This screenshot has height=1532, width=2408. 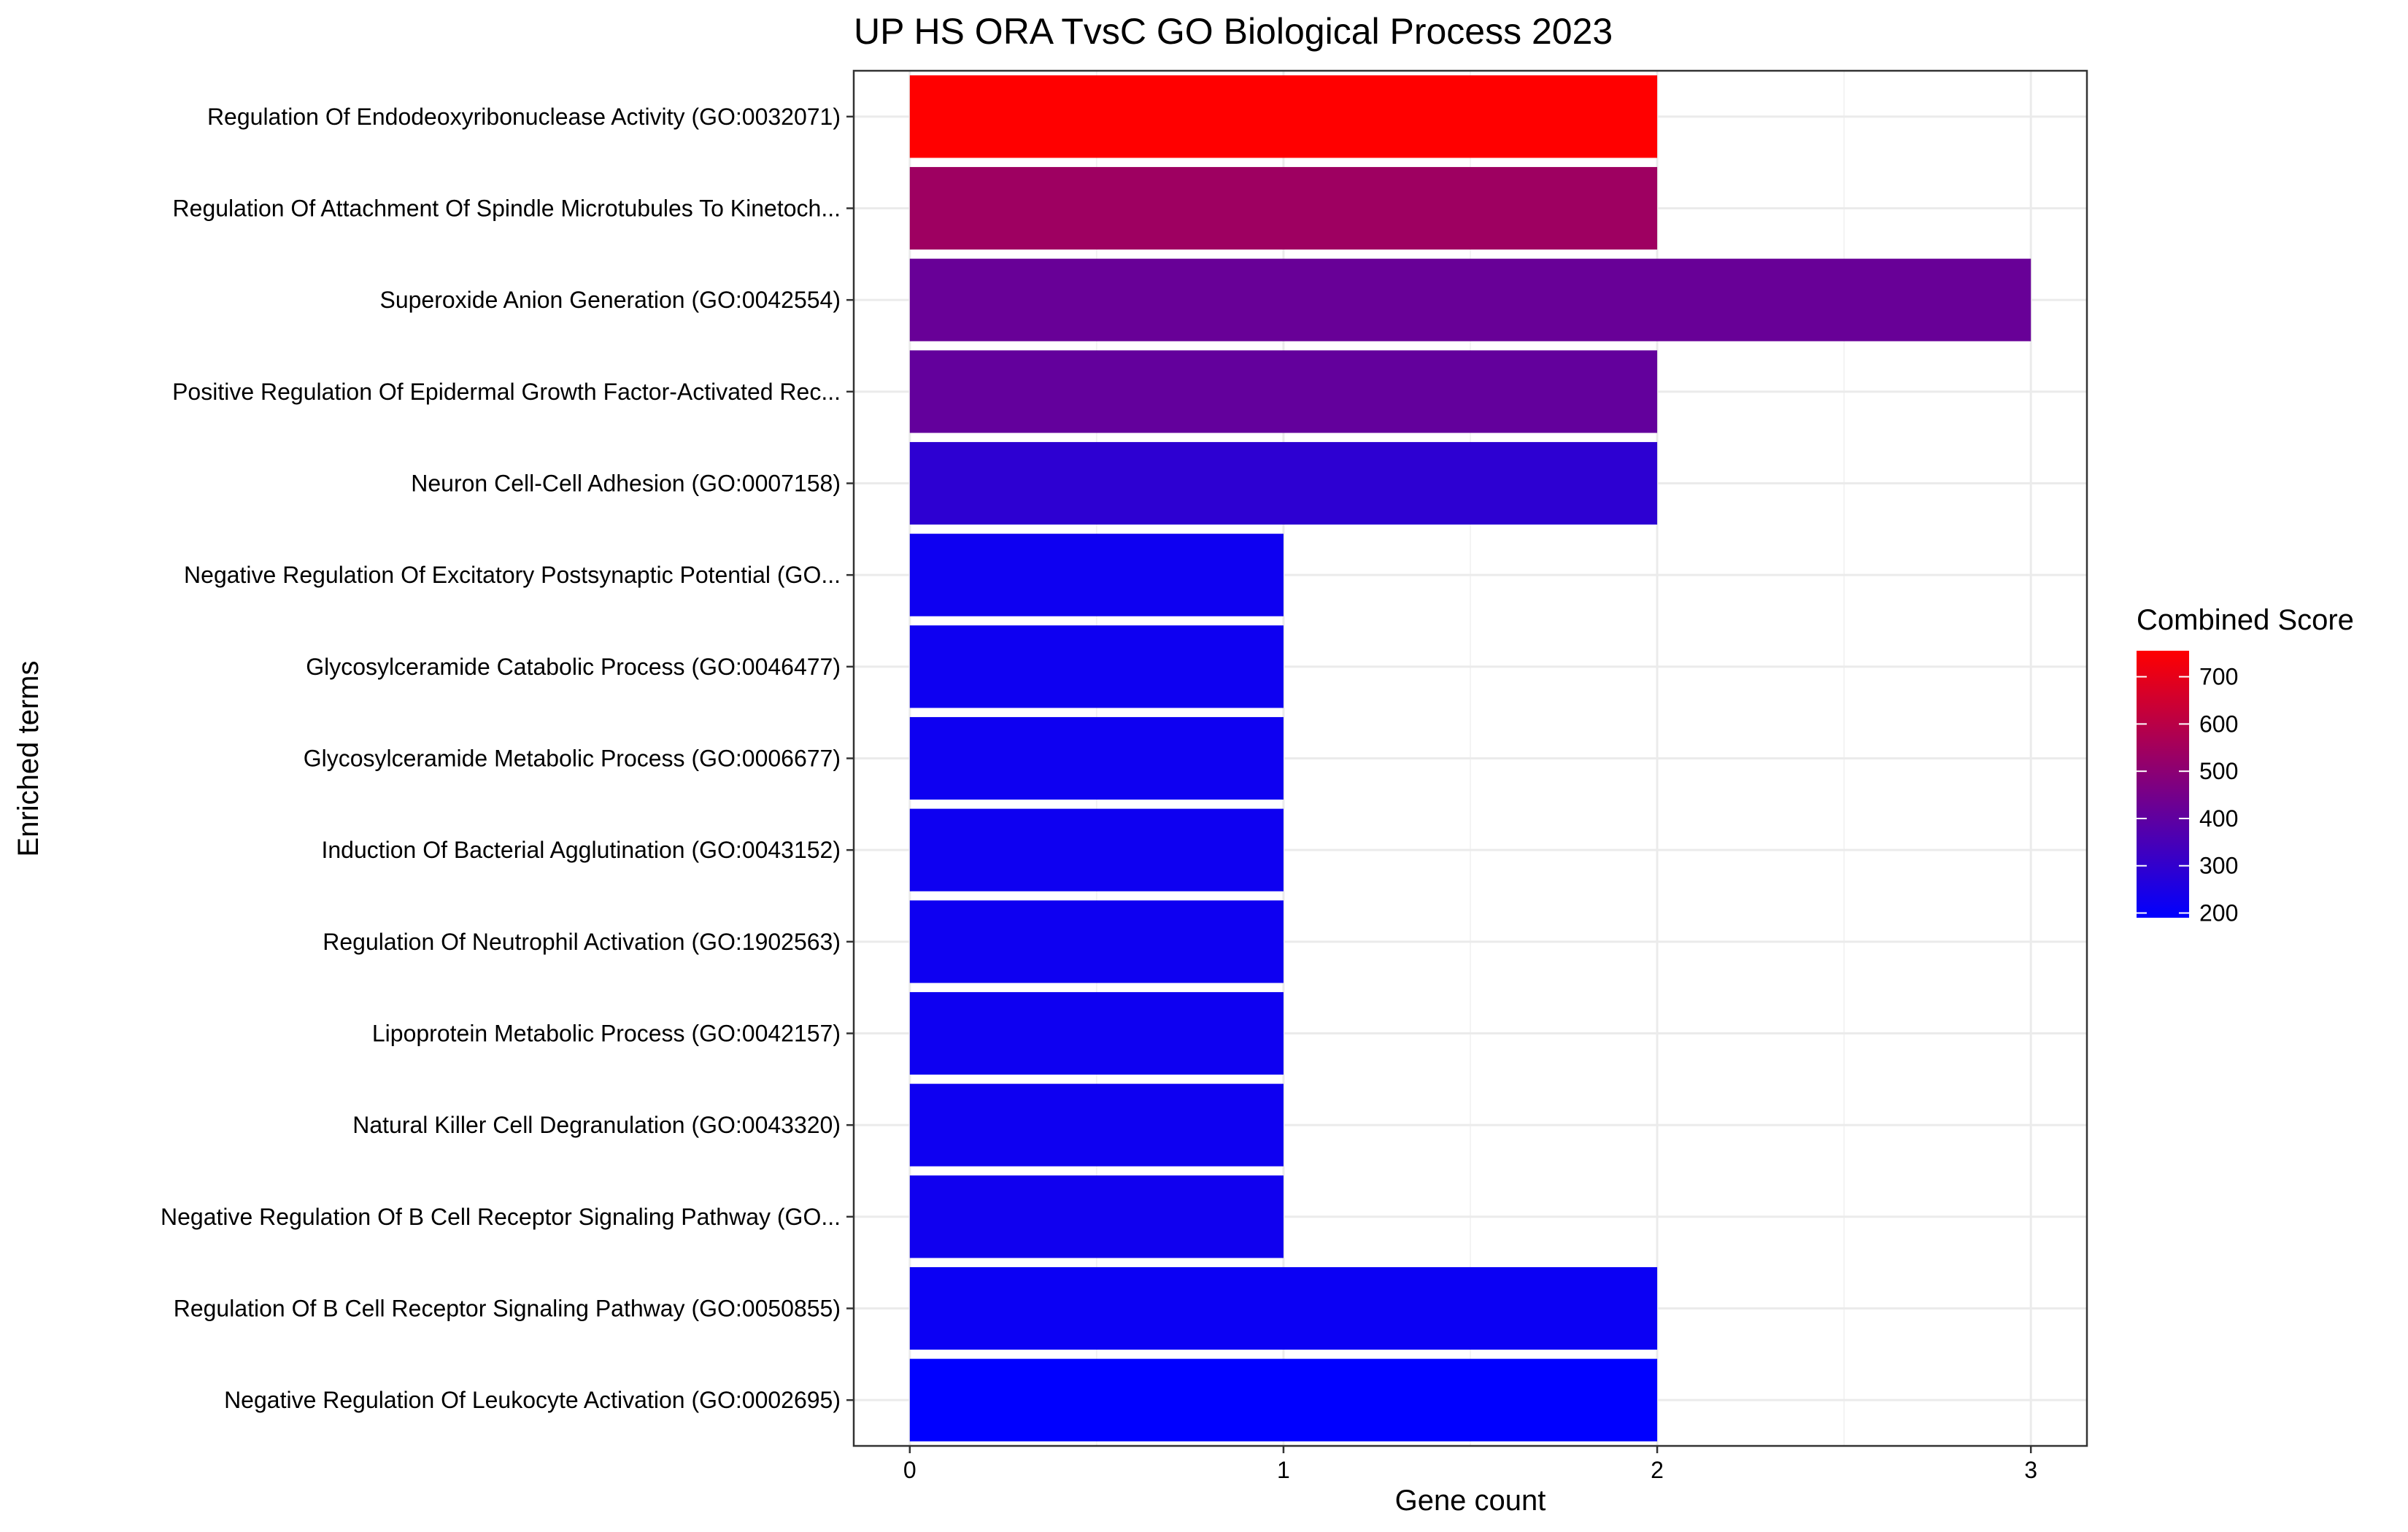 I want to click on color-legend: Combined Score 700 600 500 400 300 200, so click(x=2245, y=765).